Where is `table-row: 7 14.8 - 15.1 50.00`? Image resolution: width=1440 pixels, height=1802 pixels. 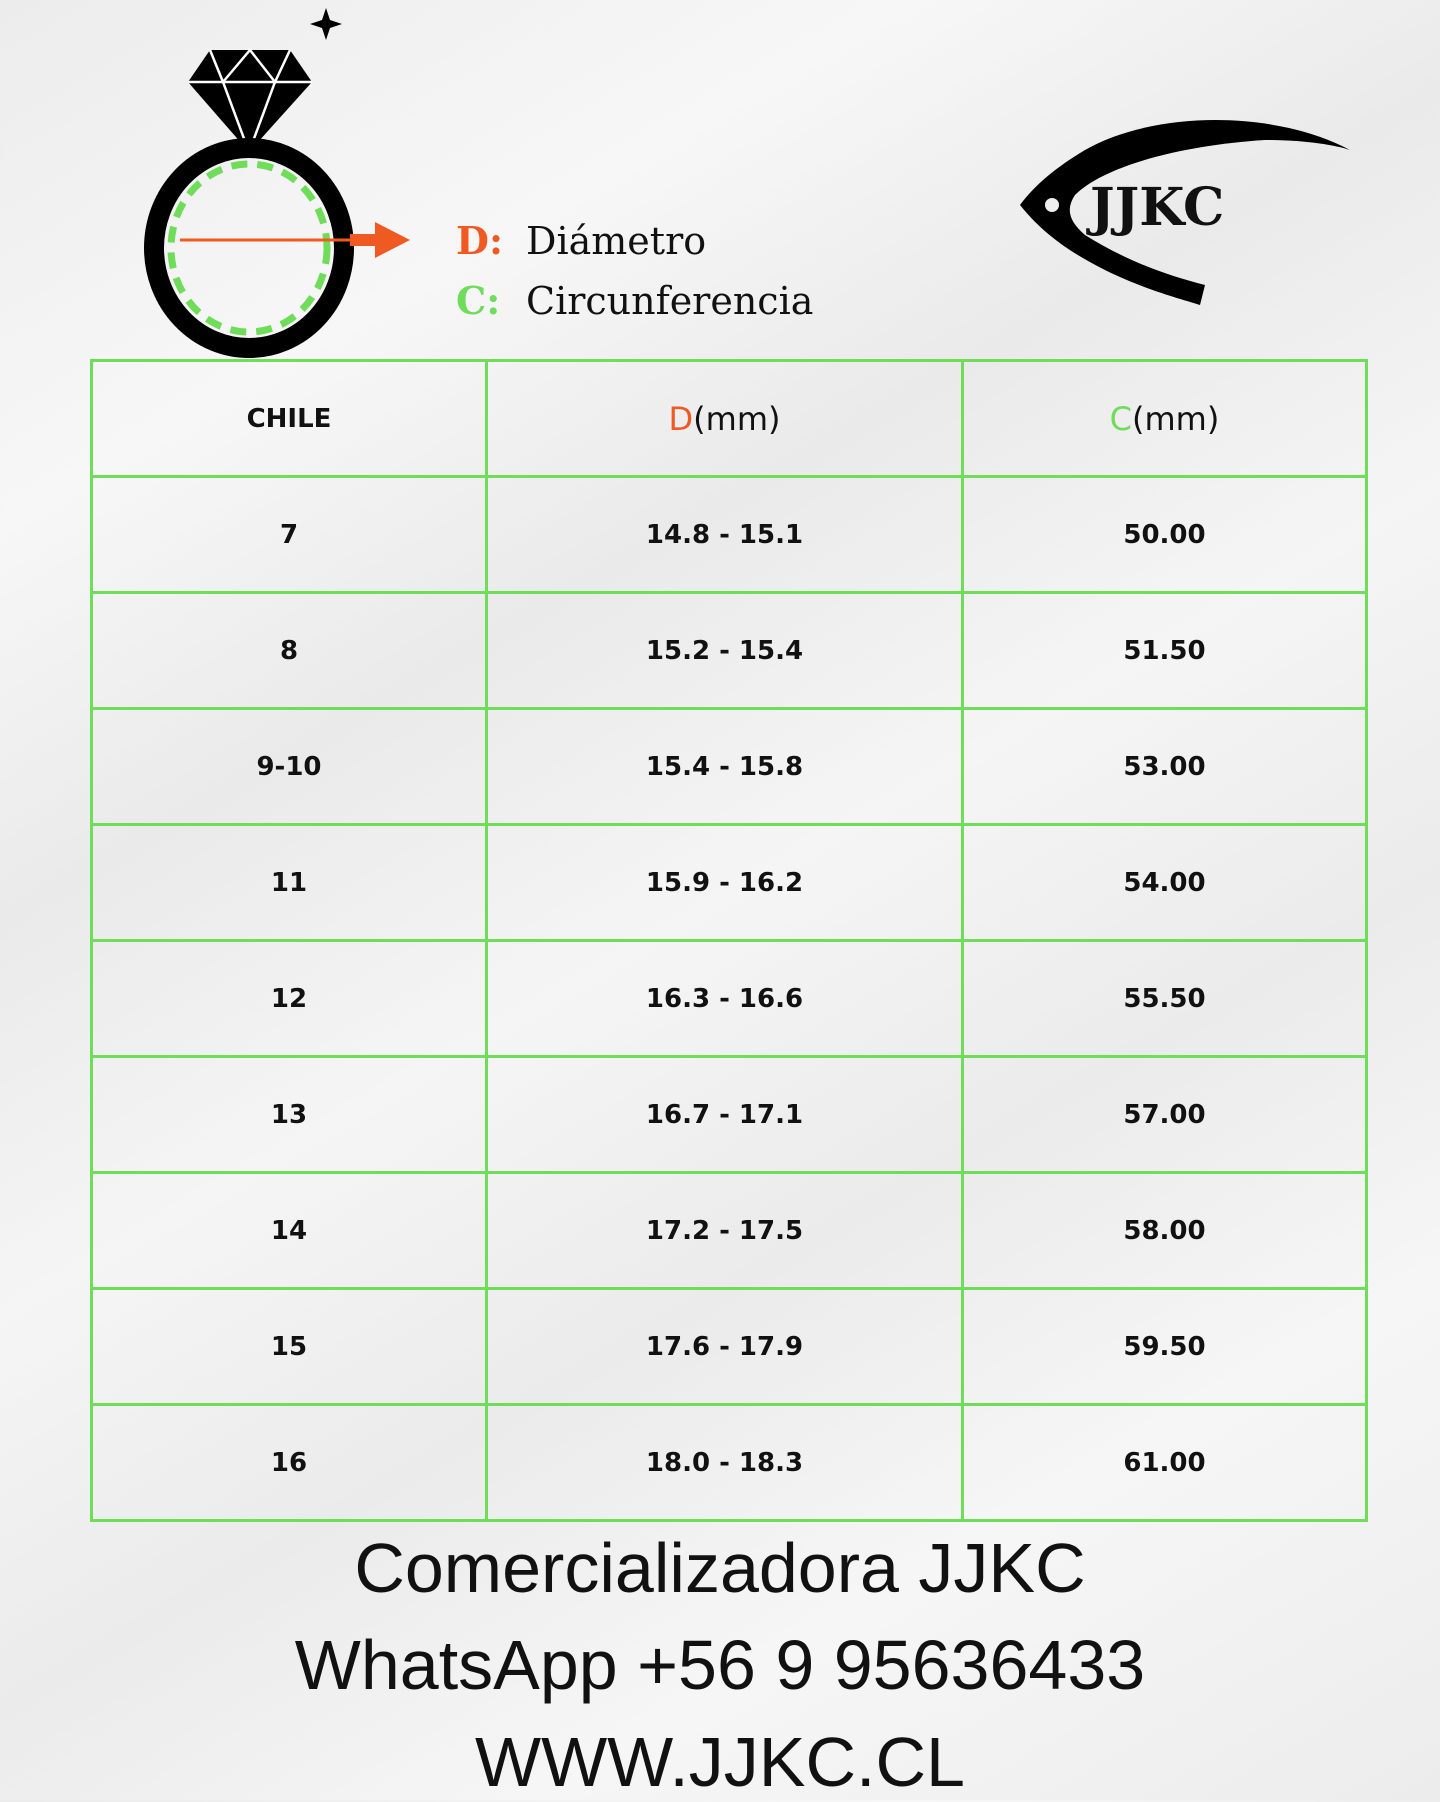
table-row: 7 14.8 - 15.1 50.00 is located at coordinates (729, 534).